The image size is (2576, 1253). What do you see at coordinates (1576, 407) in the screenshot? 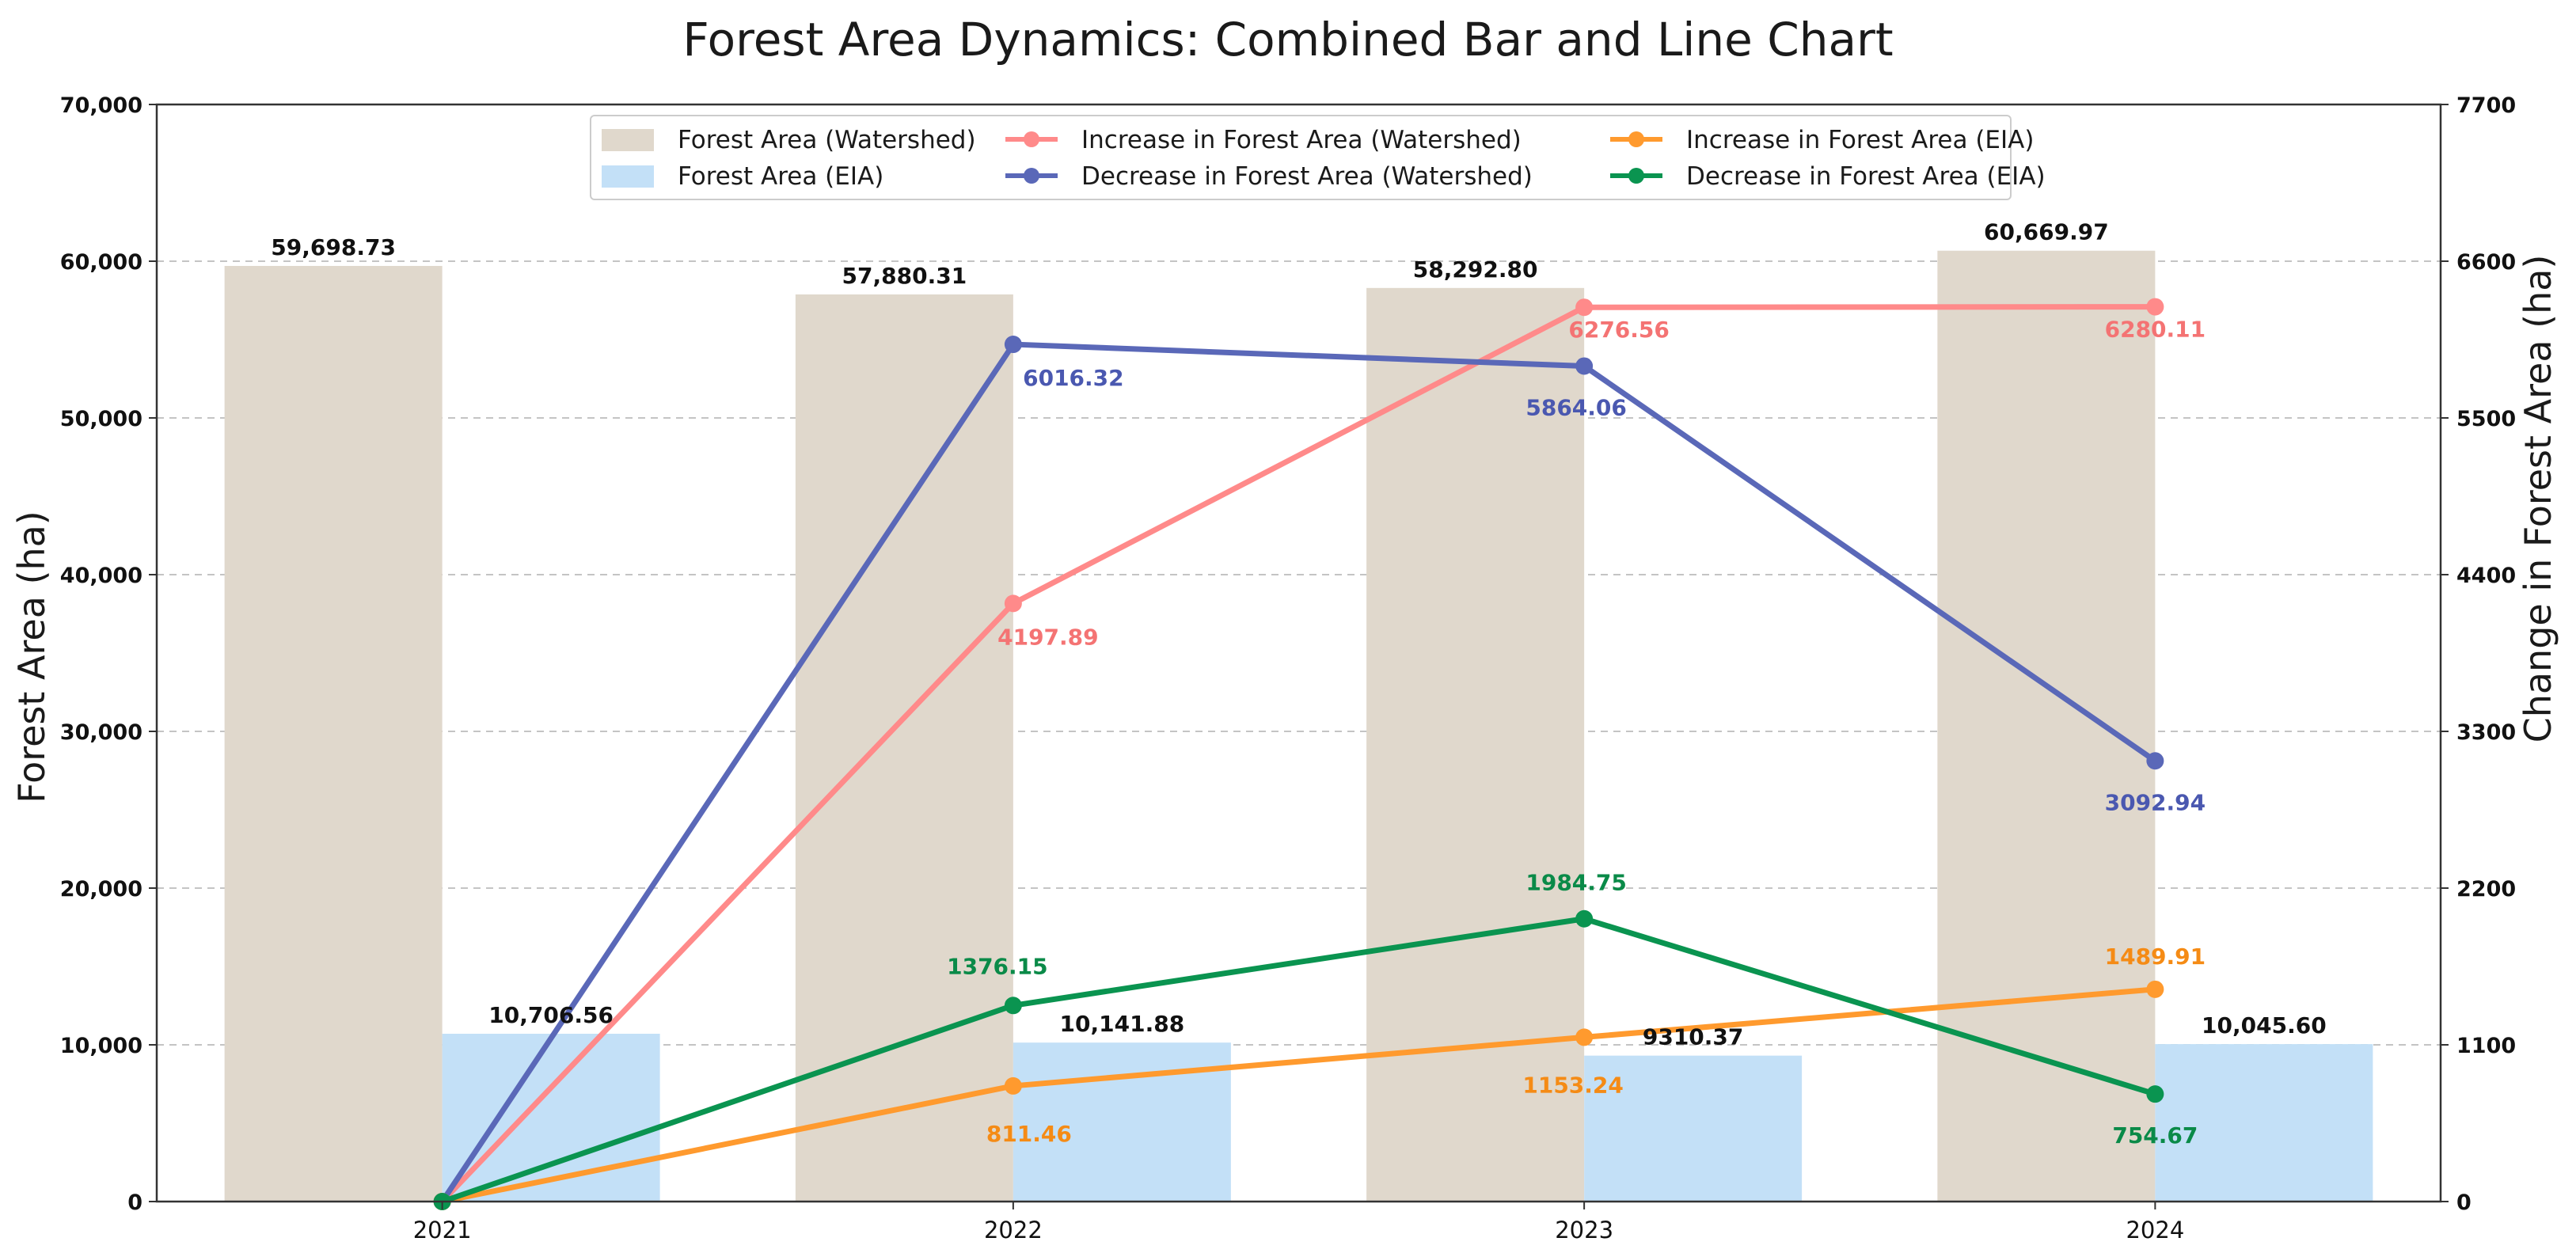
I see `point-value-label: 5864.06` at bounding box center [1576, 407].